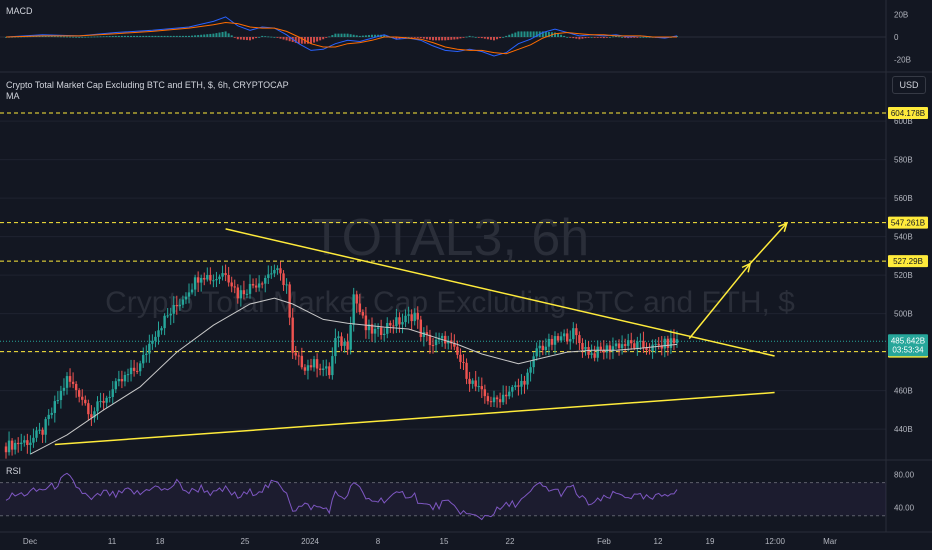 The width and height of the screenshot is (932, 550). I want to click on time-axis-tick: 18, so click(160, 541).